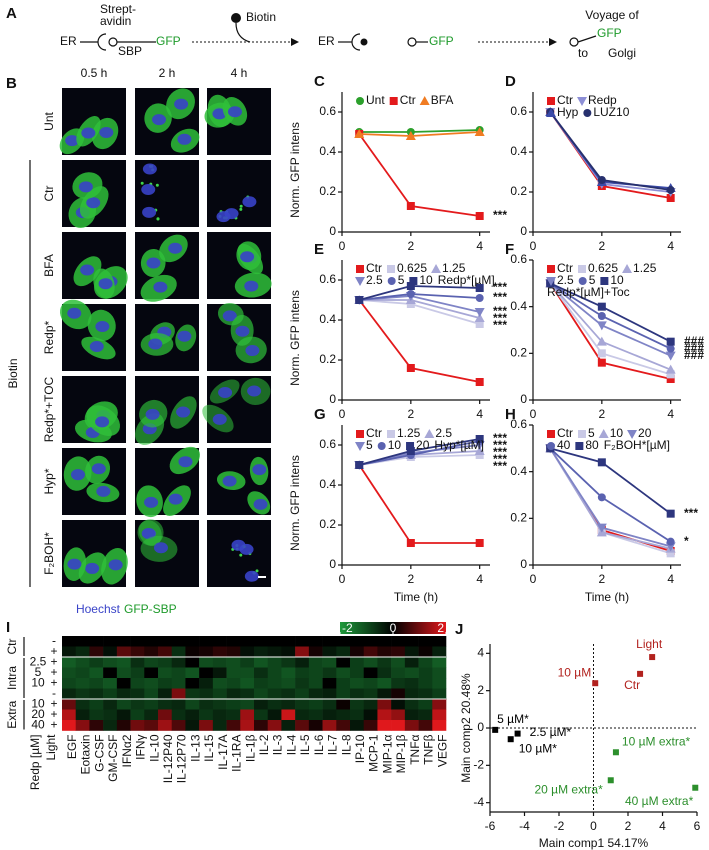  I want to click on column-label: IL-2, so click(264, 744).